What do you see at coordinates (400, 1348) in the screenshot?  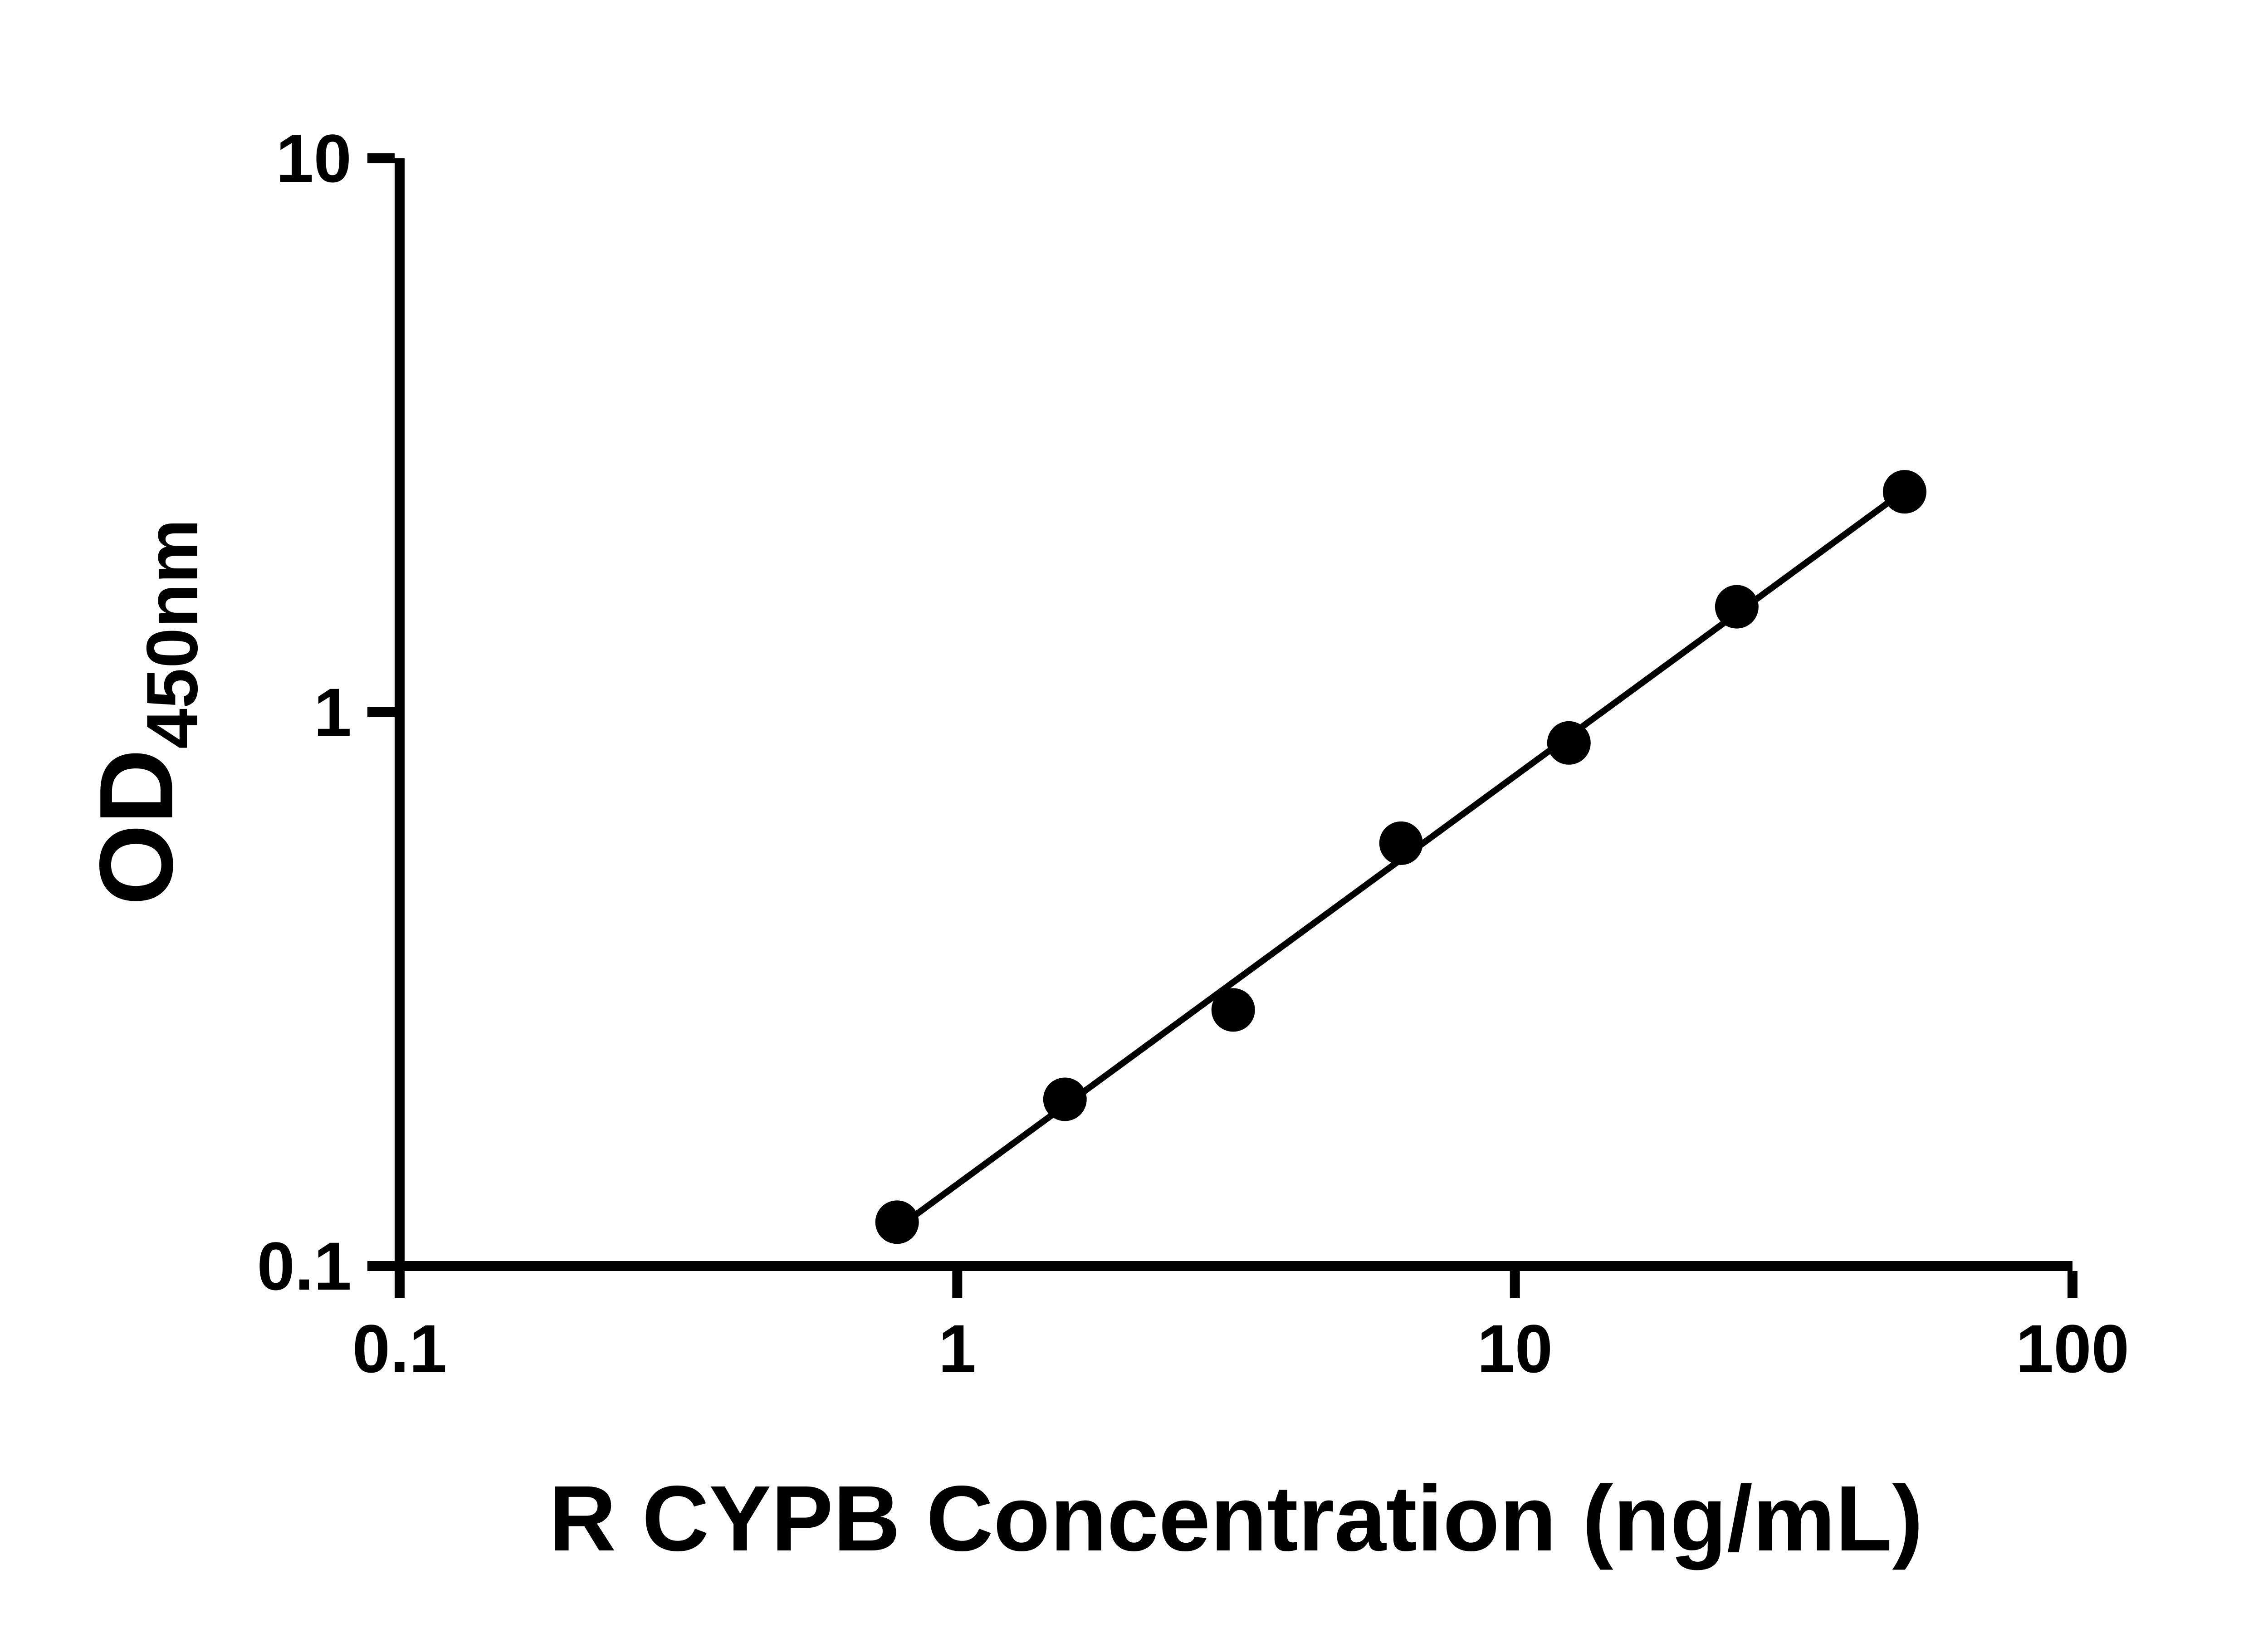 I see `x-tick-label: 0.1` at bounding box center [400, 1348].